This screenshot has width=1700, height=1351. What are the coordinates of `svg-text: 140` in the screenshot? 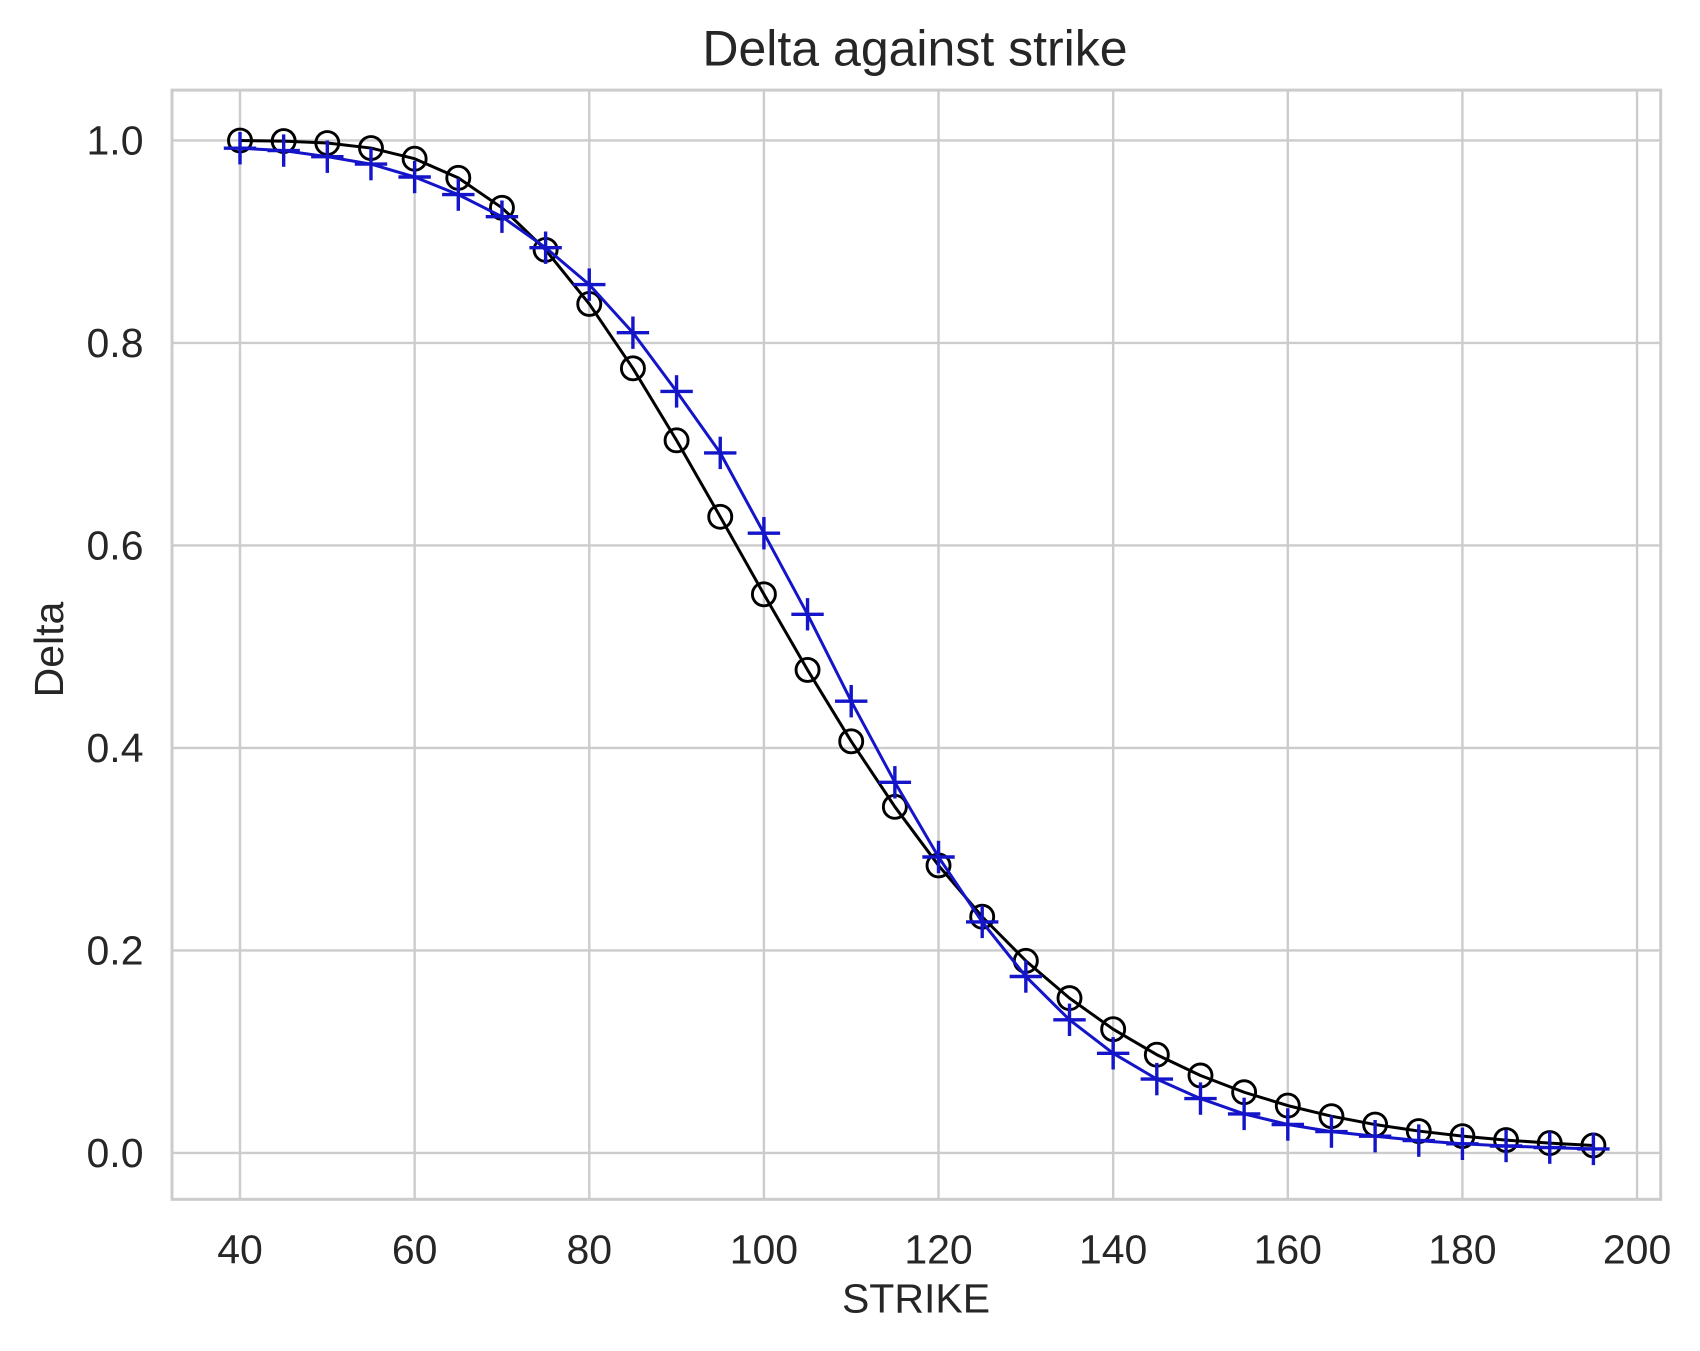 It's located at (1113, 1249).